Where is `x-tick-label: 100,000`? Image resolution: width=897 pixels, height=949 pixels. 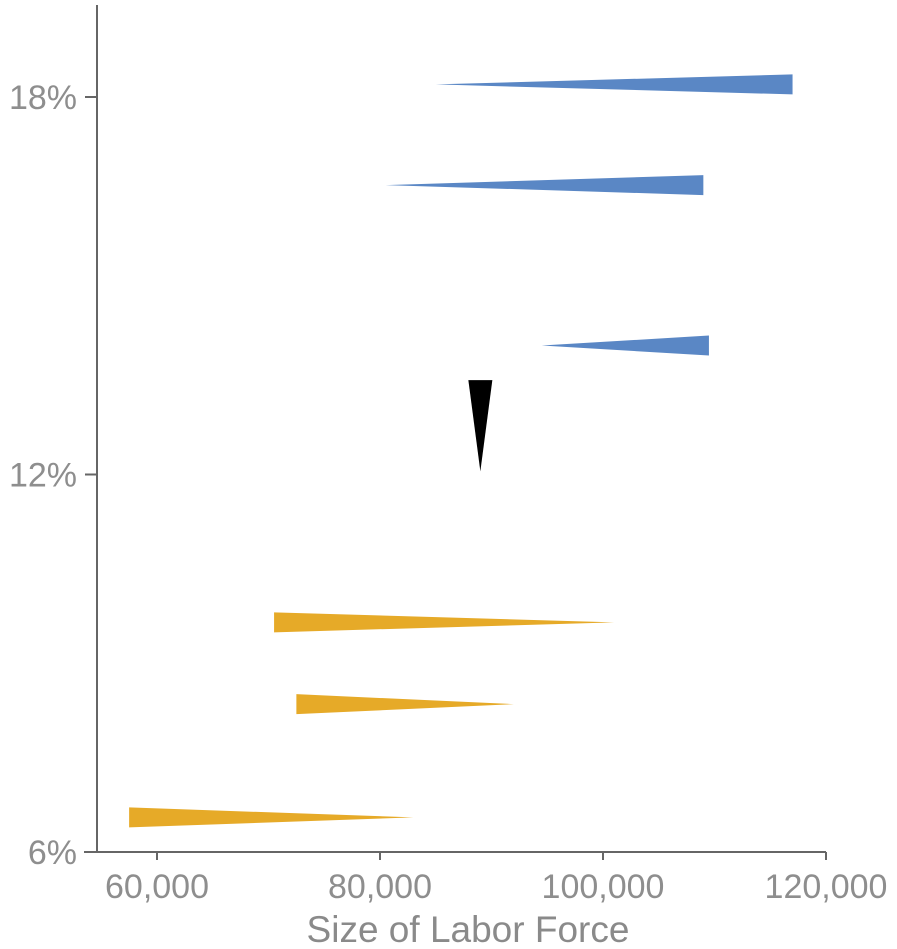 x-tick-label: 100,000 is located at coordinates (603, 887).